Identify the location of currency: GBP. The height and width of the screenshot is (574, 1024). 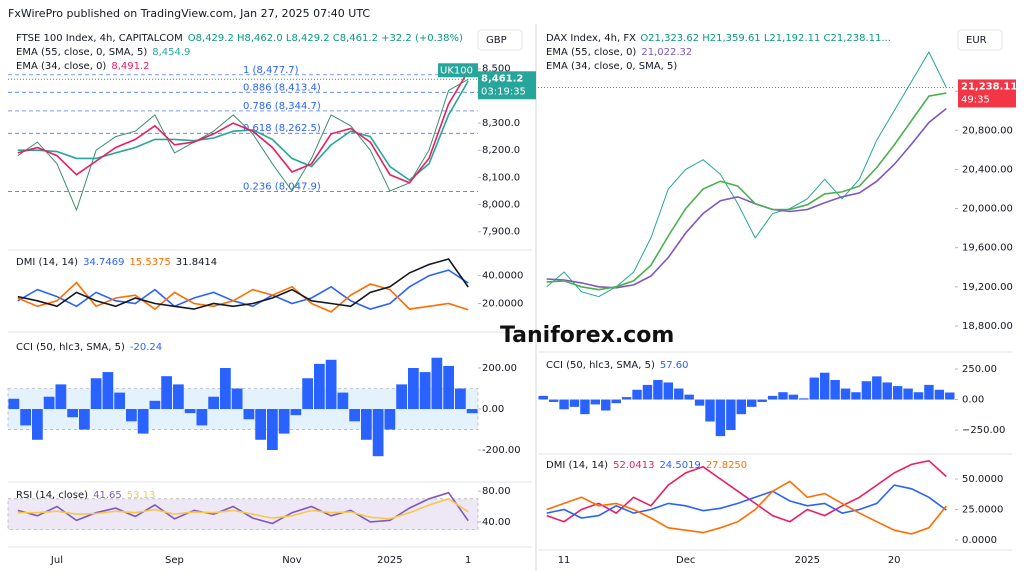
(496, 40).